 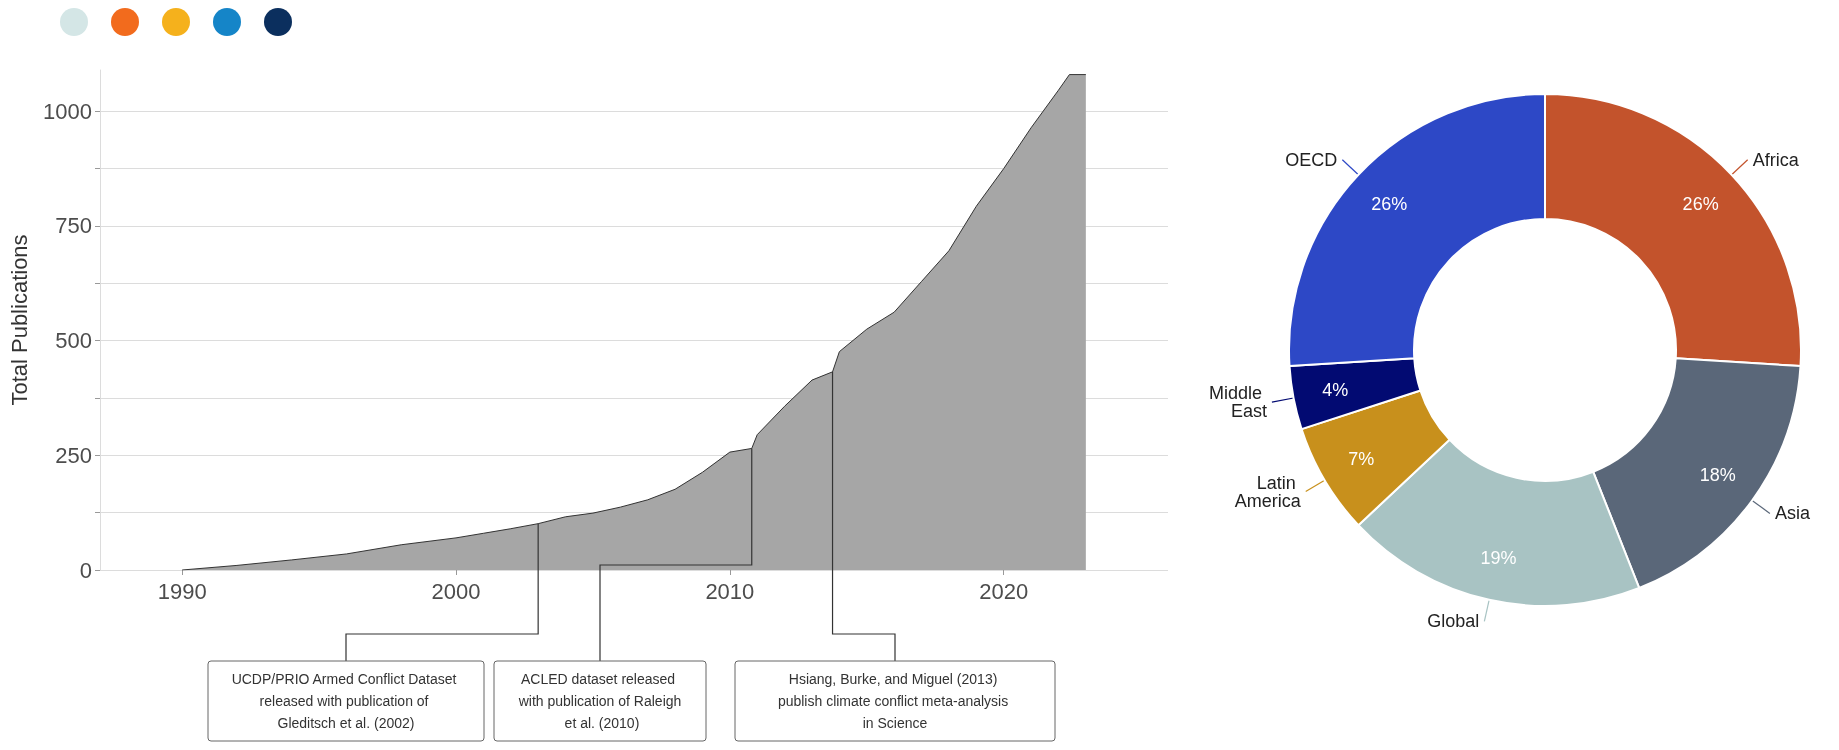 What do you see at coordinates (1717, 475) in the screenshot?
I see `data-label: 18%` at bounding box center [1717, 475].